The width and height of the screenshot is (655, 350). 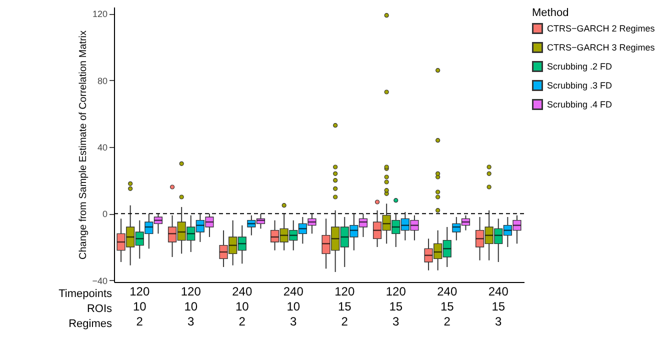 I want to click on legend-label: Scrubbing .3 FD, so click(x=580, y=85).